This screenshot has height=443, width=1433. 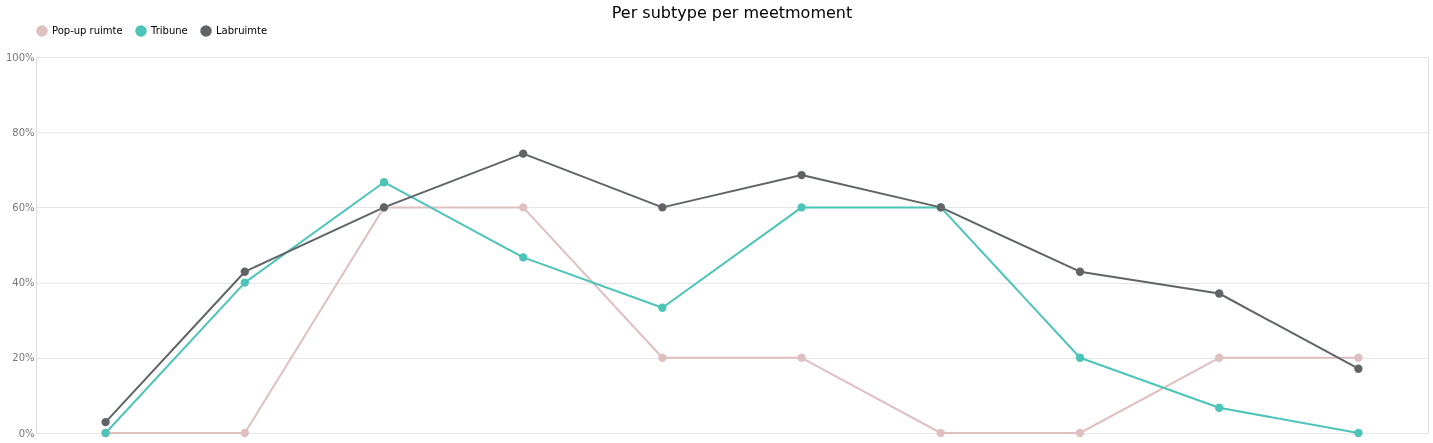 What do you see at coordinates (169, 30) in the screenshot?
I see `legend-label: Tribune` at bounding box center [169, 30].